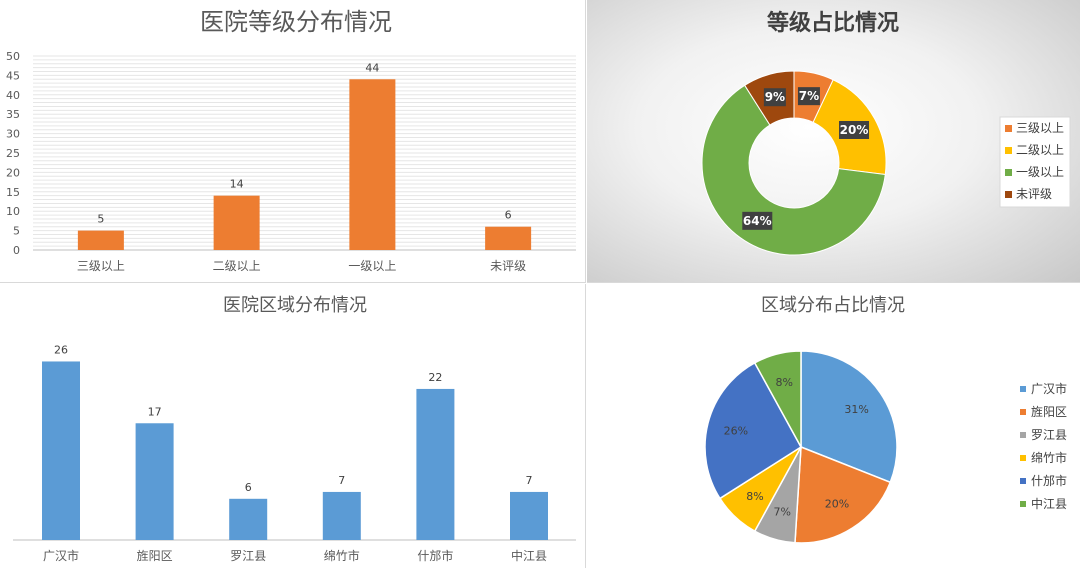  What do you see at coordinates (736, 430) in the screenshot?
I see `data-label: 26%` at bounding box center [736, 430].